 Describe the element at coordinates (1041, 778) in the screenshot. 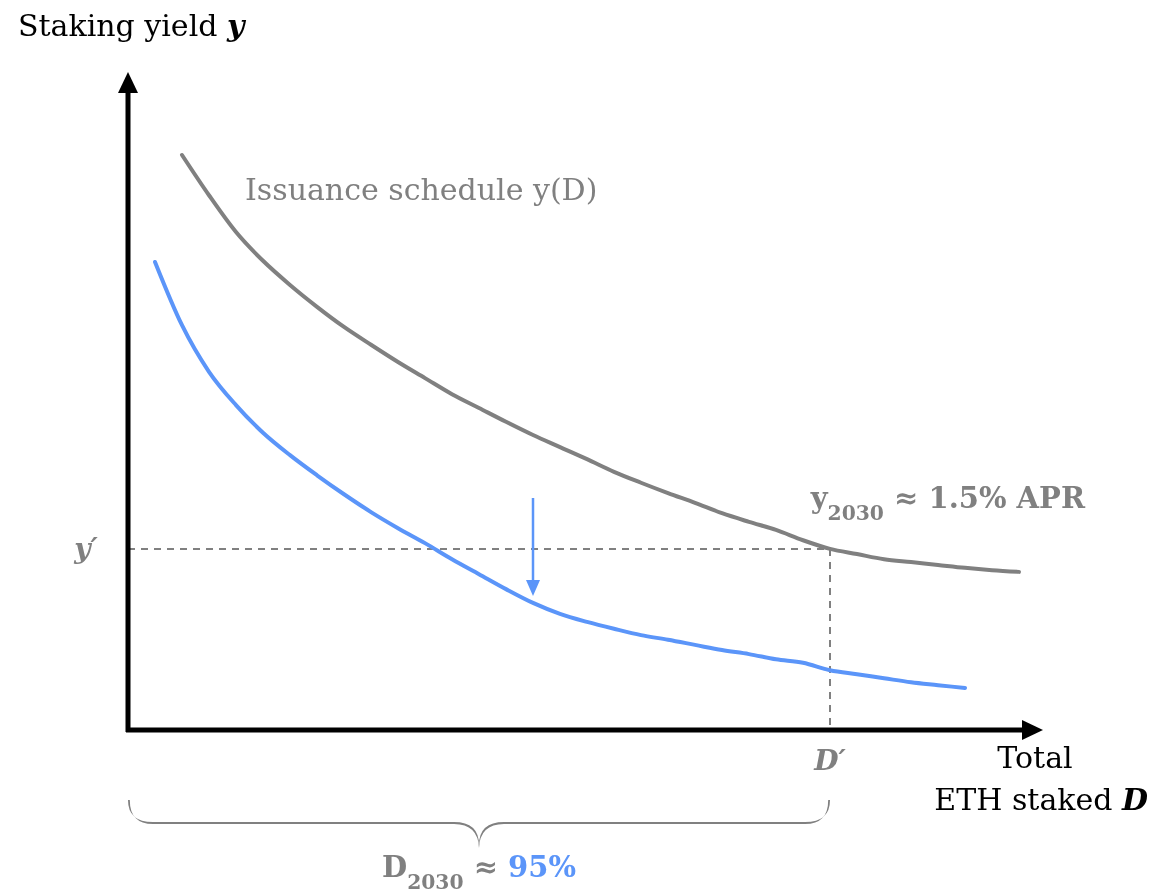

I see `x-axis-title: Total ETH staked D` at that location.